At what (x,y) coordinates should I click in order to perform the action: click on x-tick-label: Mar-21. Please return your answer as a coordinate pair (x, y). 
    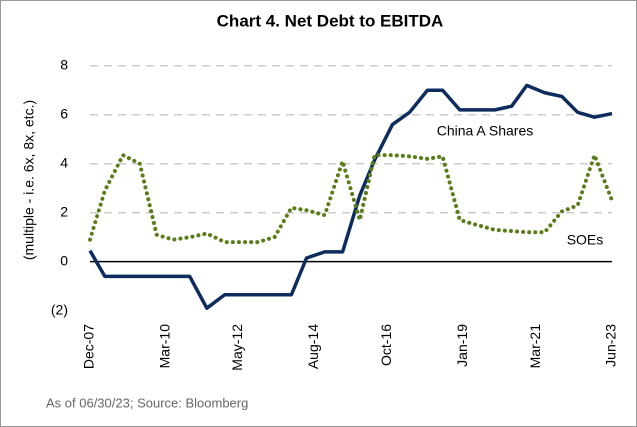
    Looking at the image, I should click on (535, 346).